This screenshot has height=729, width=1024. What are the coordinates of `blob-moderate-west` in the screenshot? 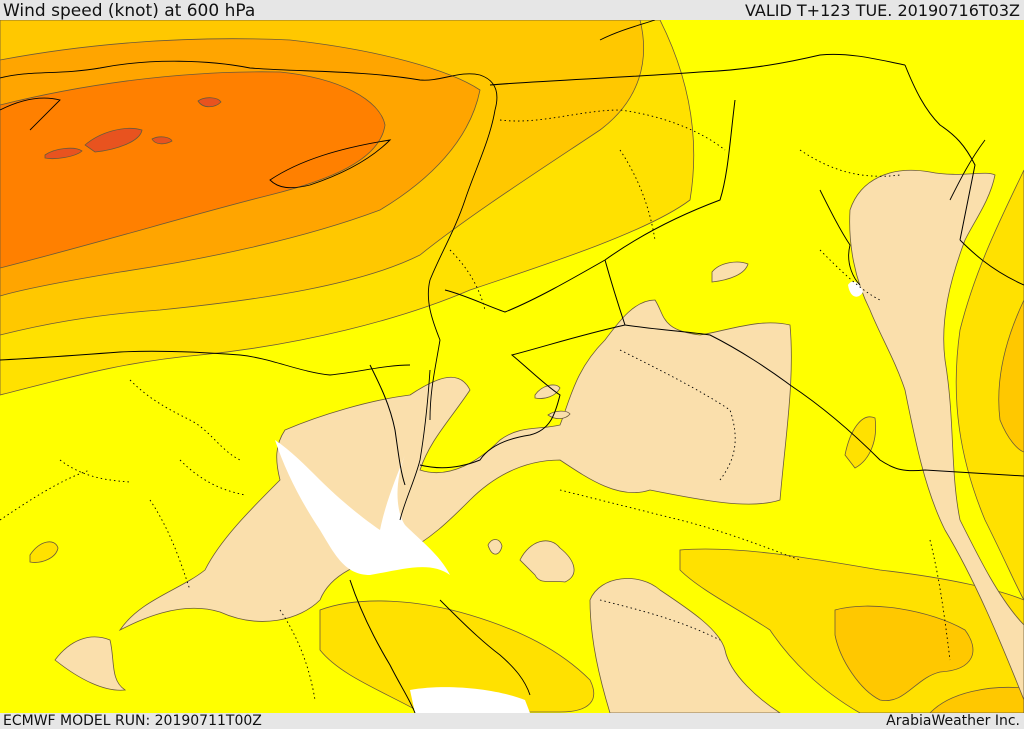 It's located at (44, 552).